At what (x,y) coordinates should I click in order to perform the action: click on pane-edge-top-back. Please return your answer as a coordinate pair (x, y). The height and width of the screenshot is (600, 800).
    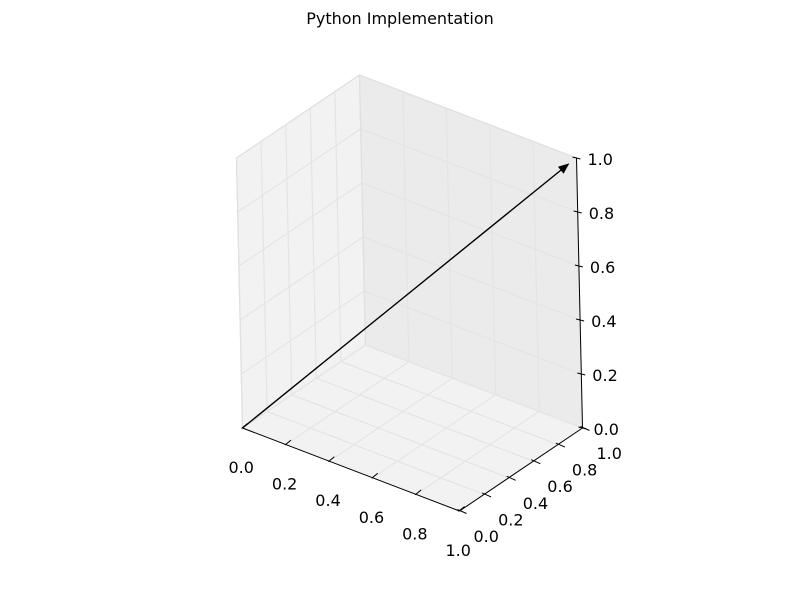
    Looking at the image, I should click on (468, 116).